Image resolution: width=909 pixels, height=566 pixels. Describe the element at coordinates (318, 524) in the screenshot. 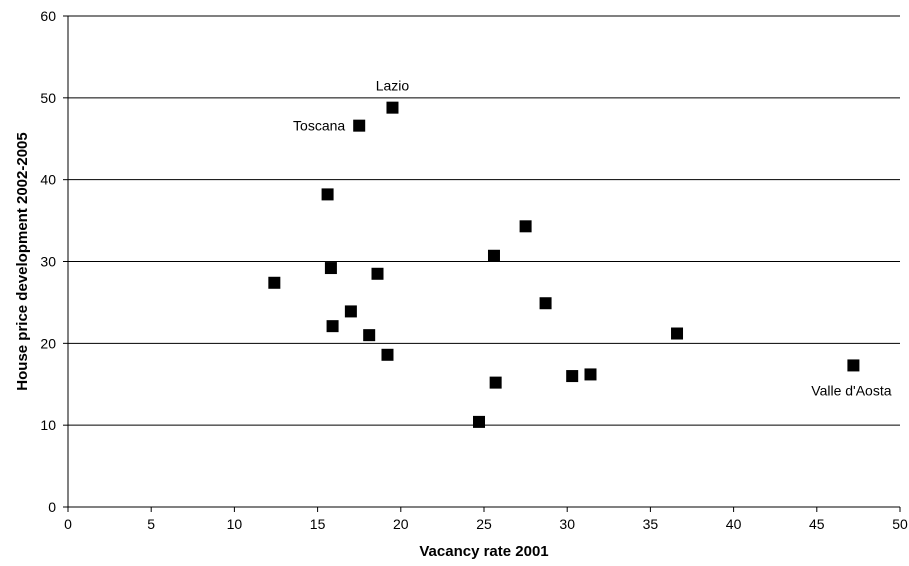

I see `x-tick-label: 15` at that location.